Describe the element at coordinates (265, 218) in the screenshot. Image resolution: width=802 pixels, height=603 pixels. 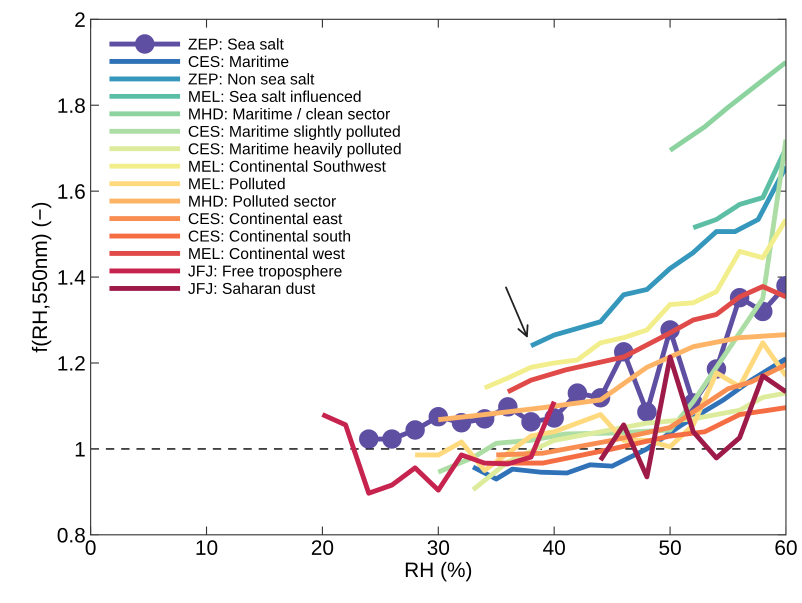
I see `legend-label: CES: Continental east` at that location.